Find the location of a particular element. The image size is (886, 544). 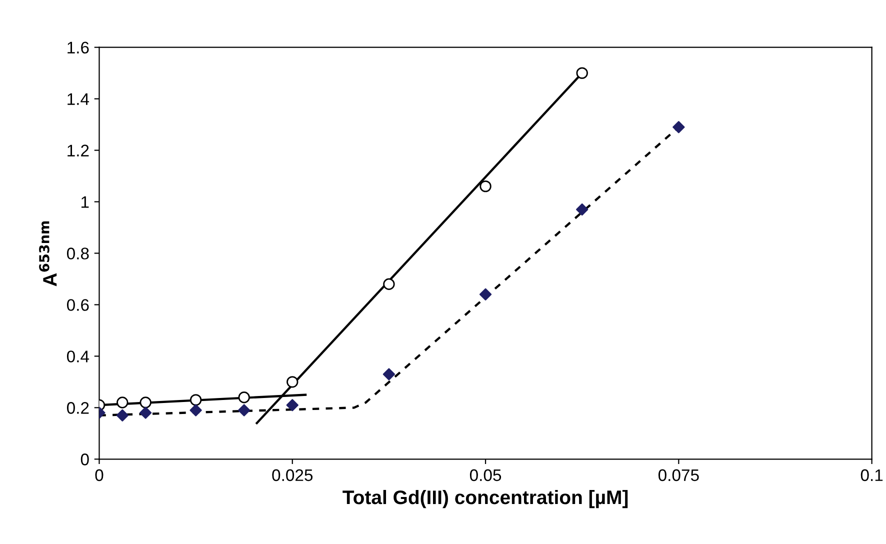

y-tick-label: 1.4 is located at coordinates (79, 99).